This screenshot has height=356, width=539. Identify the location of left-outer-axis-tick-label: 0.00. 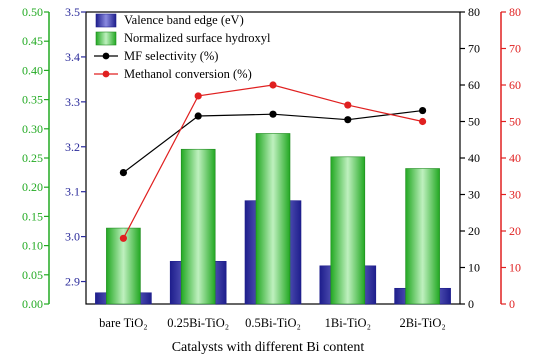
(32, 304).